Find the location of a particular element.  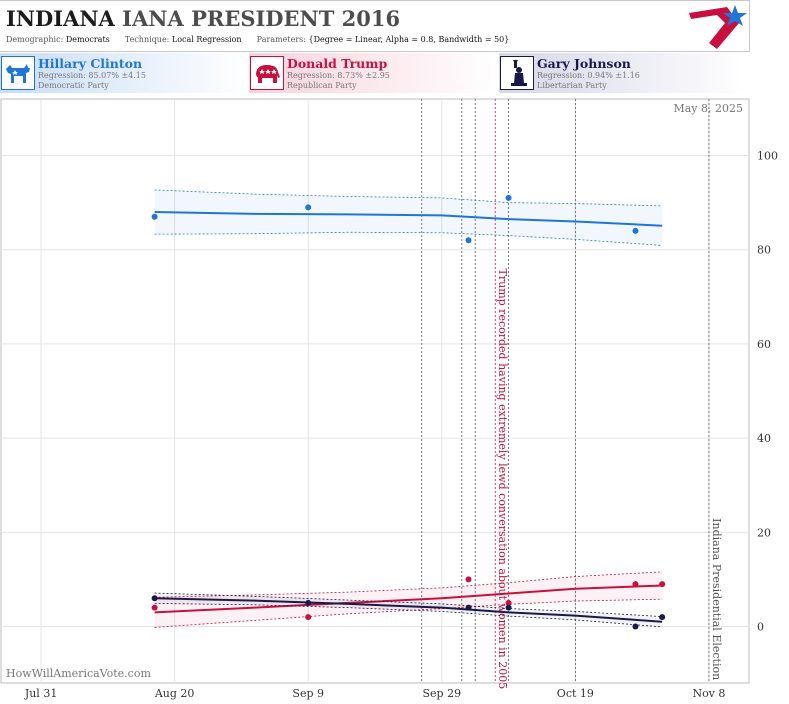

candidate-name: Gary Johnson is located at coordinates (584, 63).